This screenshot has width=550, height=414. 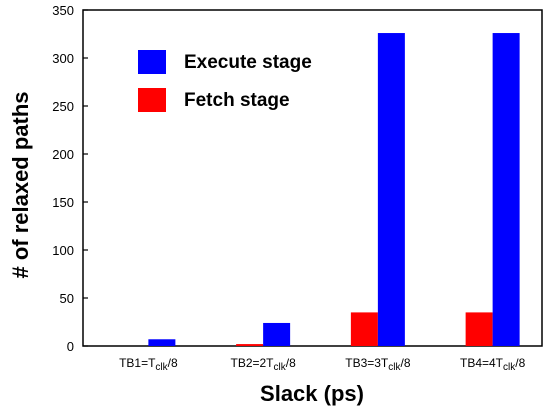 I want to click on x-category-label: TB1=Tclk/8, so click(x=148, y=364).